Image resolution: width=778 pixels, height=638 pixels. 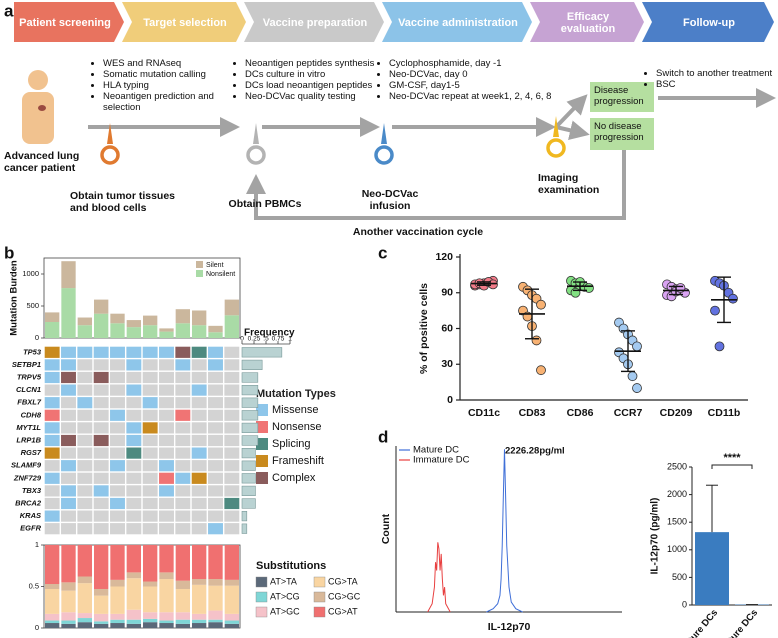 What do you see at coordinates (29, 376) in the screenshot?
I see `gene-label: TRPV5` at bounding box center [29, 376].